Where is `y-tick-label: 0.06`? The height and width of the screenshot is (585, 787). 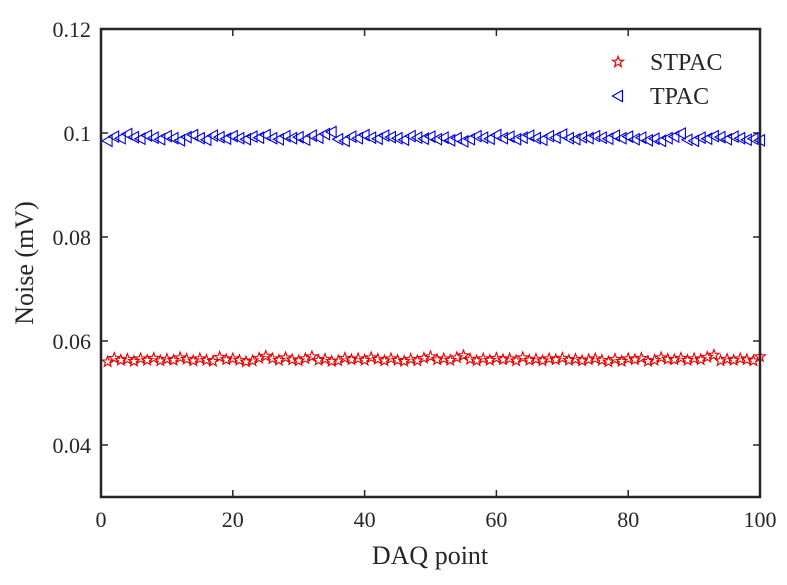 y-tick-label: 0.06 is located at coordinates (72, 341).